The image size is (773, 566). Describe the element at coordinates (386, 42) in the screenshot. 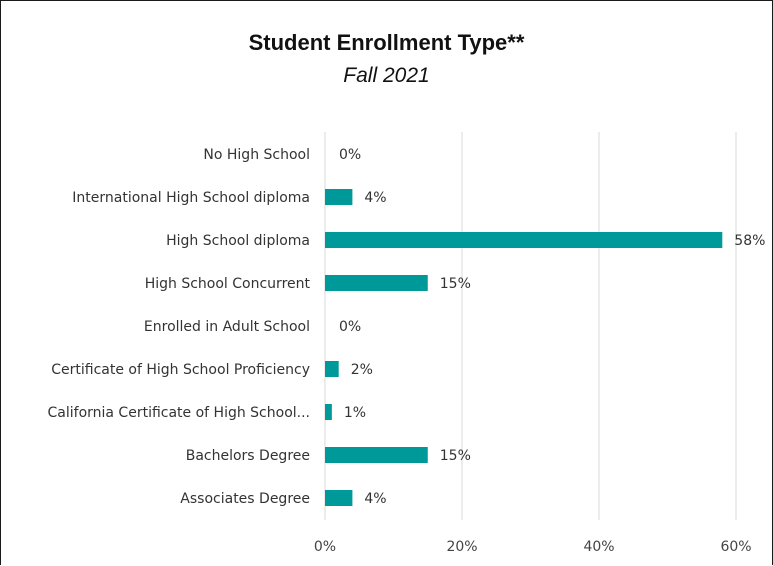

I see `chart-title: Student Enrollment Type**` at that location.